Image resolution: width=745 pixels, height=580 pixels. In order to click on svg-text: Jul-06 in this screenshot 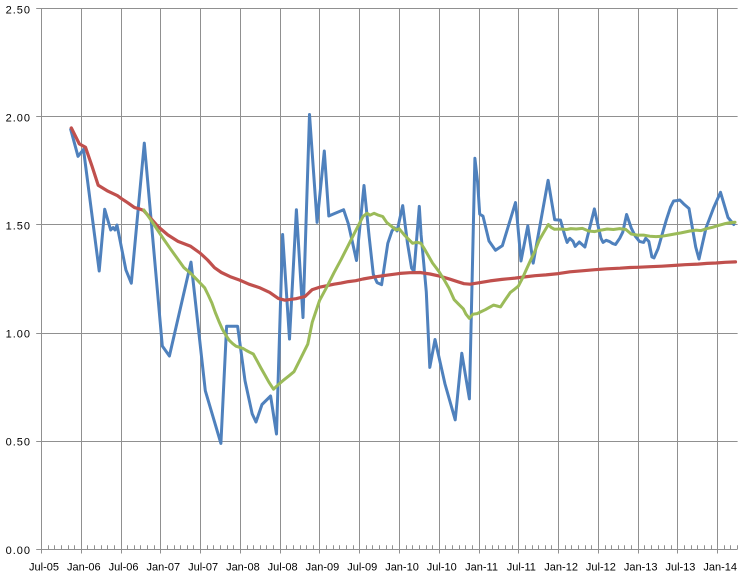, I will do `click(124, 568)`.